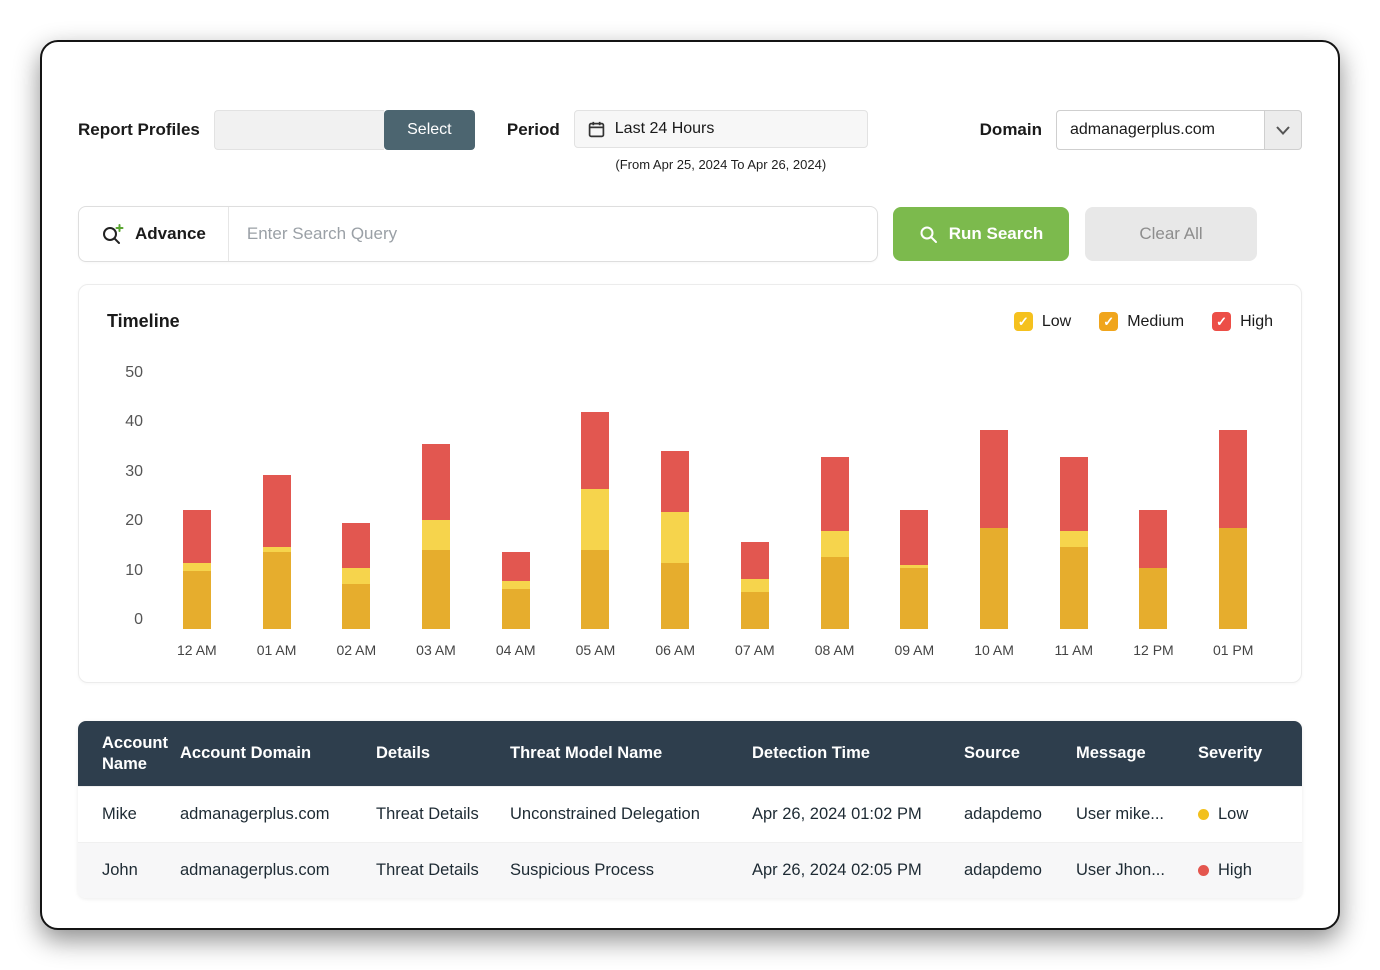 This screenshot has width=1380, height=970. Describe the element at coordinates (276, 650) in the screenshot. I see `x-axis-label: 01 AM` at that location.